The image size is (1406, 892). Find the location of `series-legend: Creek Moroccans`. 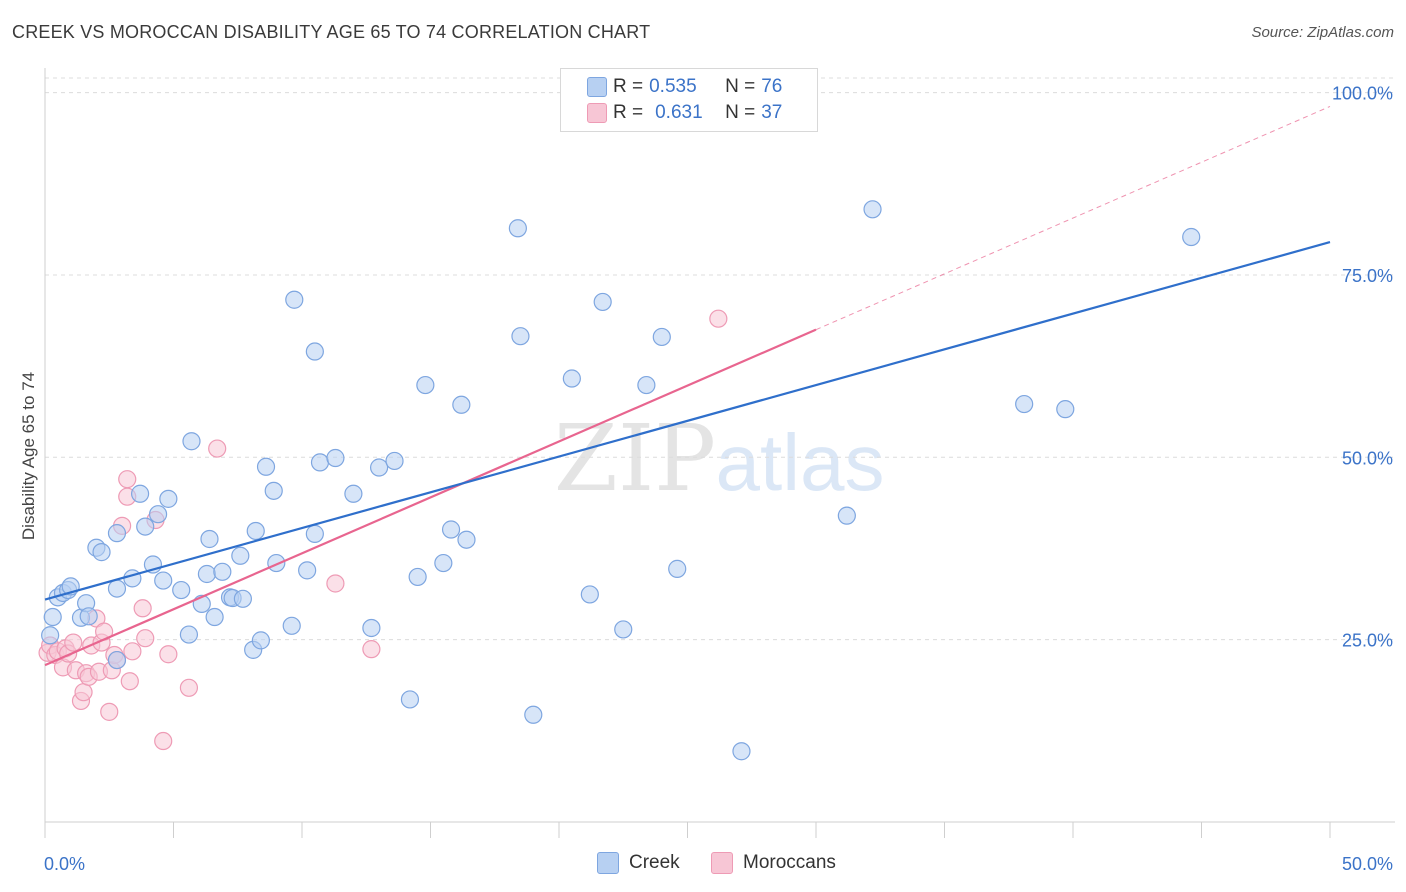

series-legend: Creek Moroccans is located at coordinates (703, 865).